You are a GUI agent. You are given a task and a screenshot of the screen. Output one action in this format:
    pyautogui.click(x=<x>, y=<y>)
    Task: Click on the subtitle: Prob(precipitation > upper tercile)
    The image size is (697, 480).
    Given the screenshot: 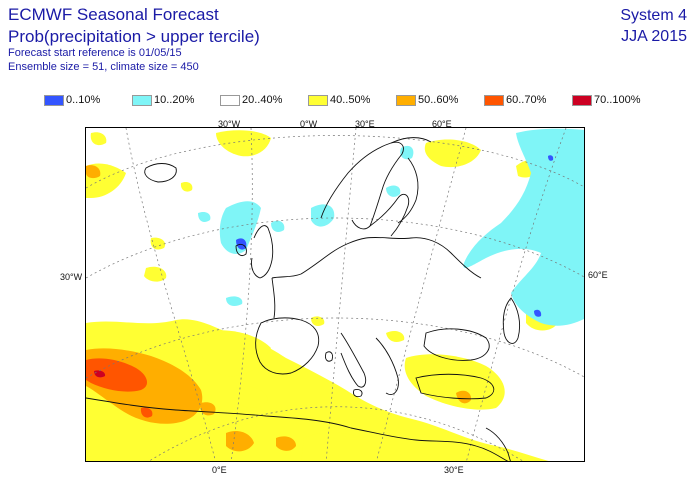 What is the action you would take?
    pyautogui.click(x=134, y=36)
    